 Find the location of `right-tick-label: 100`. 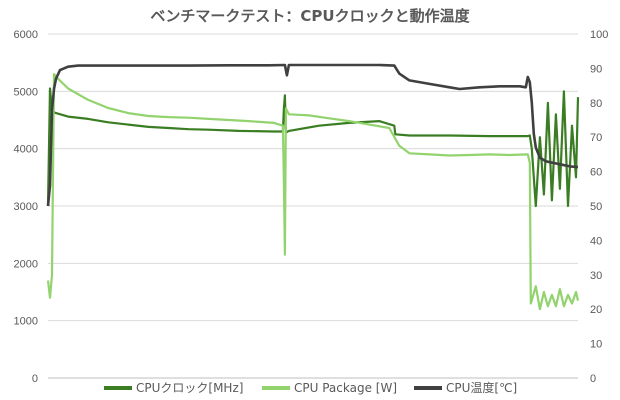

right-tick-label: 100 is located at coordinates (599, 35).